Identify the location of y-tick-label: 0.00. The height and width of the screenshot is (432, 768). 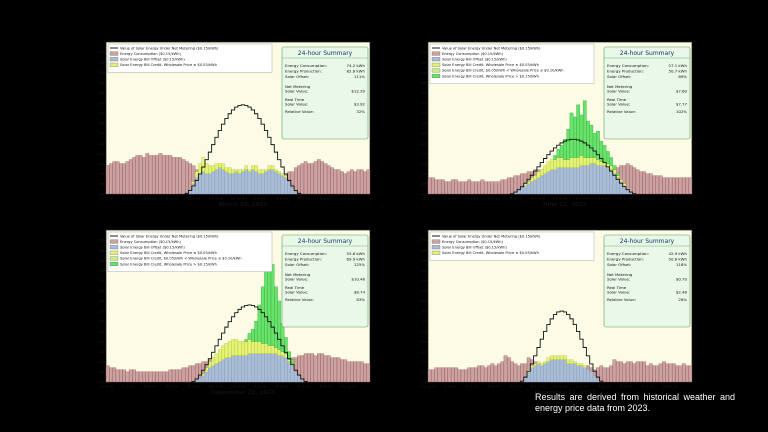
(423, 194).